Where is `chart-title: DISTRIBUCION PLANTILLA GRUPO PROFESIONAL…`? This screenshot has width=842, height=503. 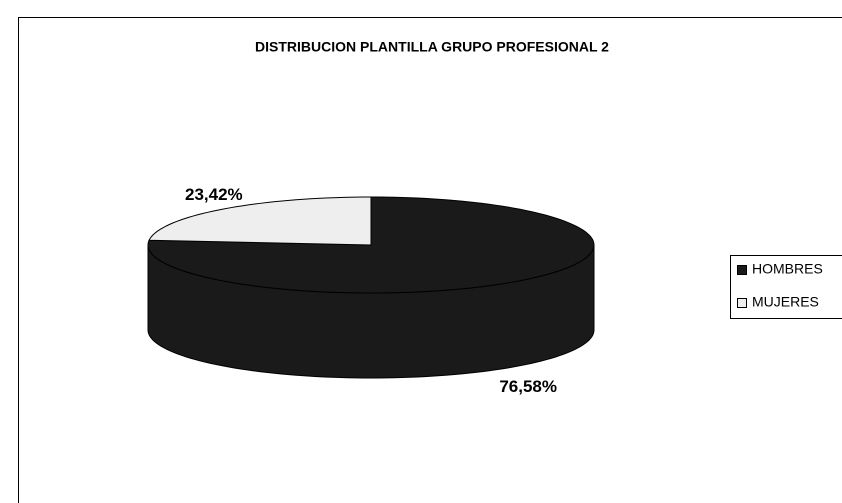
chart-title: DISTRIBUCION PLANTILLA GRUPO PROFESIONAL… is located at coordinates (432, 47).